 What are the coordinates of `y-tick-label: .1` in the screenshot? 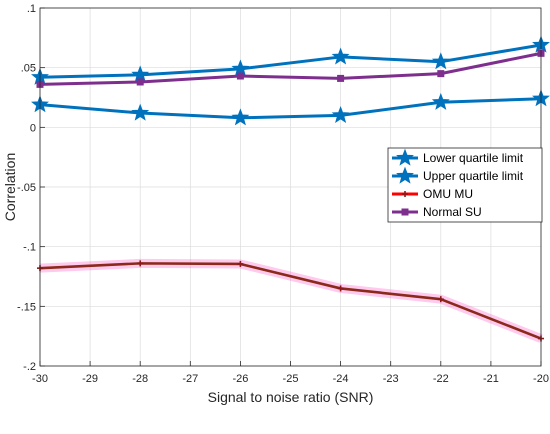 It's located at (31, 9).